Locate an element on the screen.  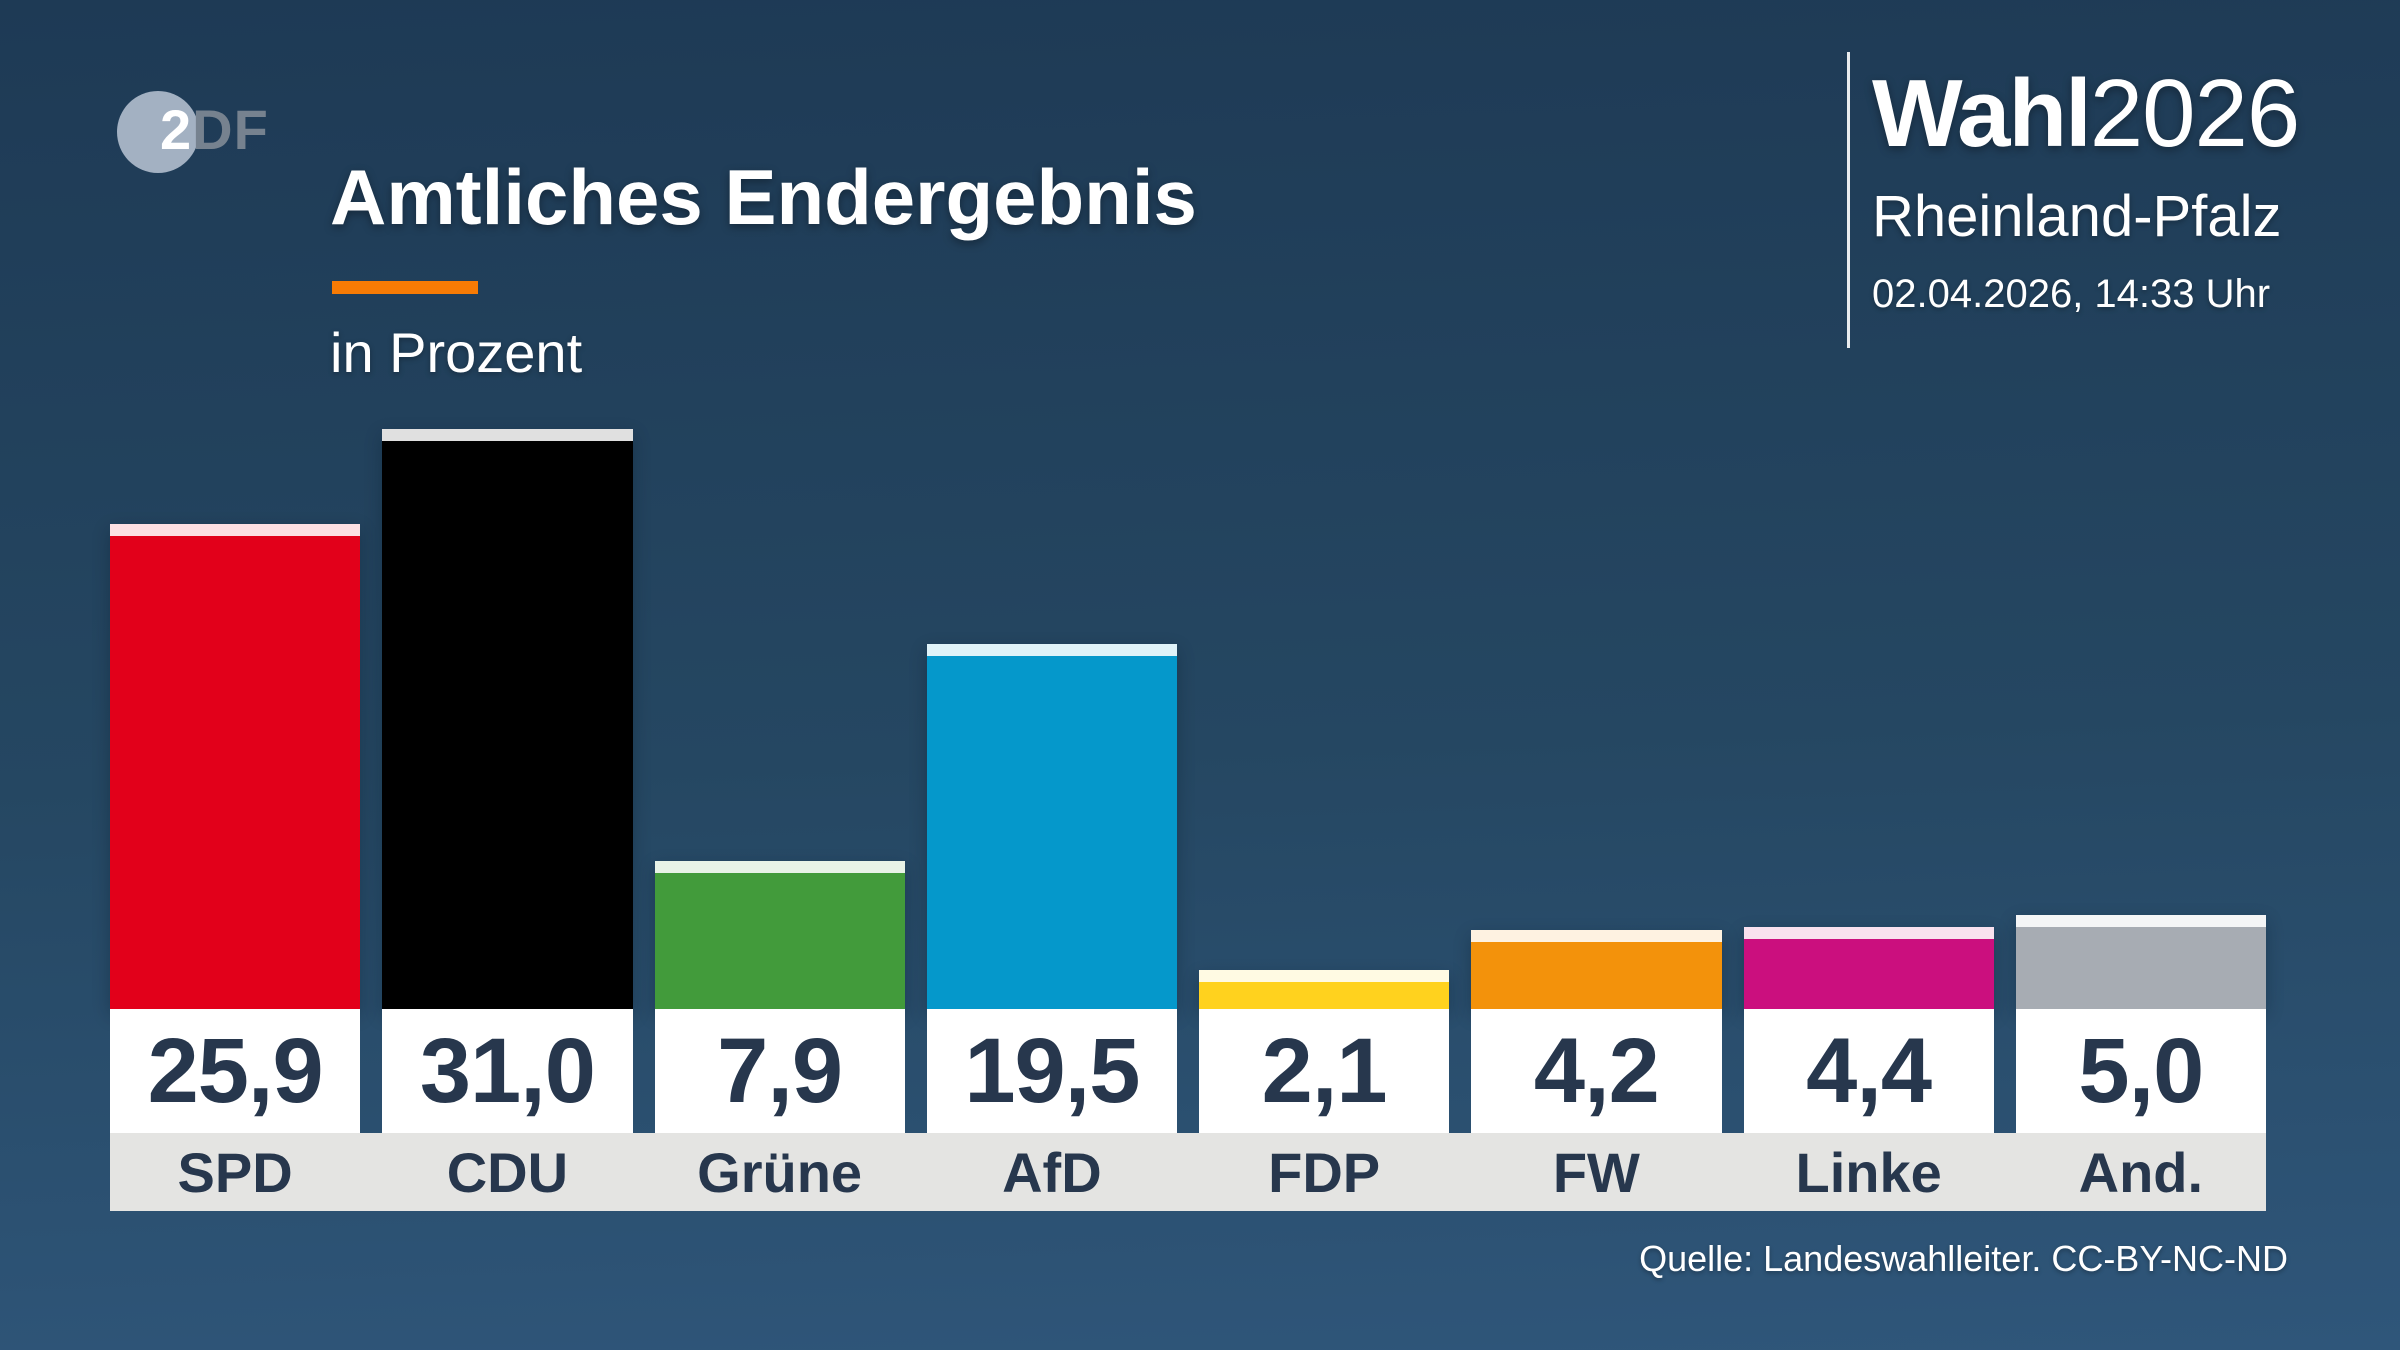
value-box-fdp: 2,1 is located at coordinates (1324, 1071).